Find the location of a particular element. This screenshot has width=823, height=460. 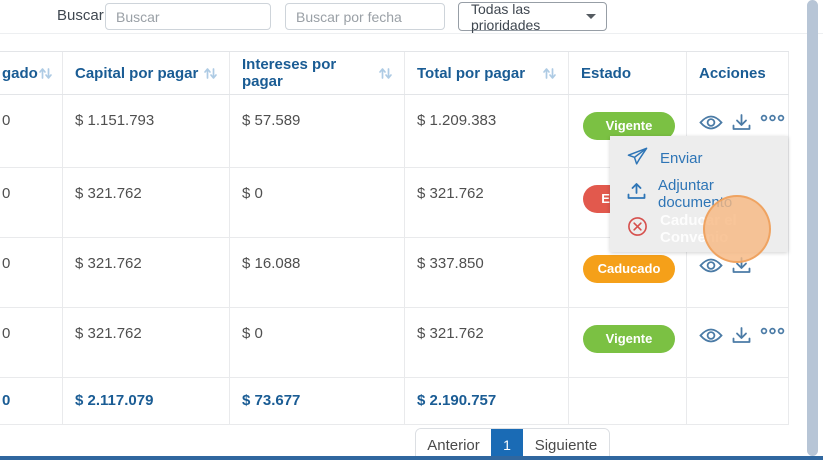

pagination-next-button: Siguiente is located at coordinates (566, 444).